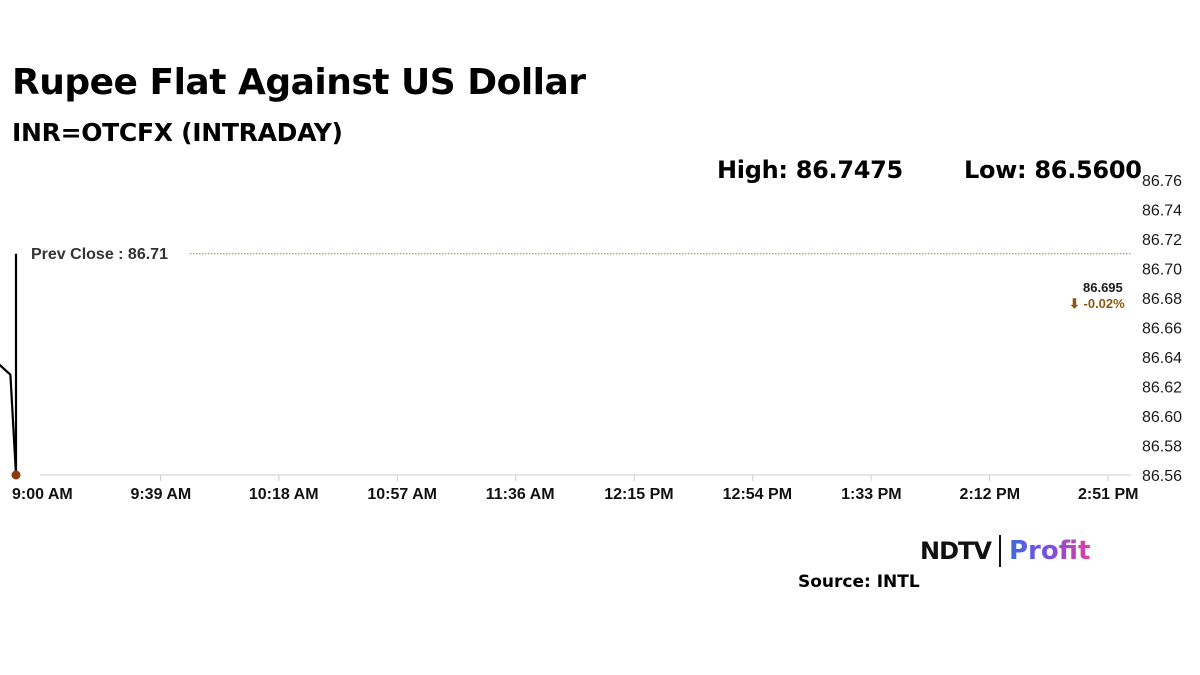 The height and width of the screenshot is (675, 1200). What do you see at coordinates (520, 494) in the screenshot?
I see `x-tick-label: 11:36 AM` at bounding box center [520, 494].